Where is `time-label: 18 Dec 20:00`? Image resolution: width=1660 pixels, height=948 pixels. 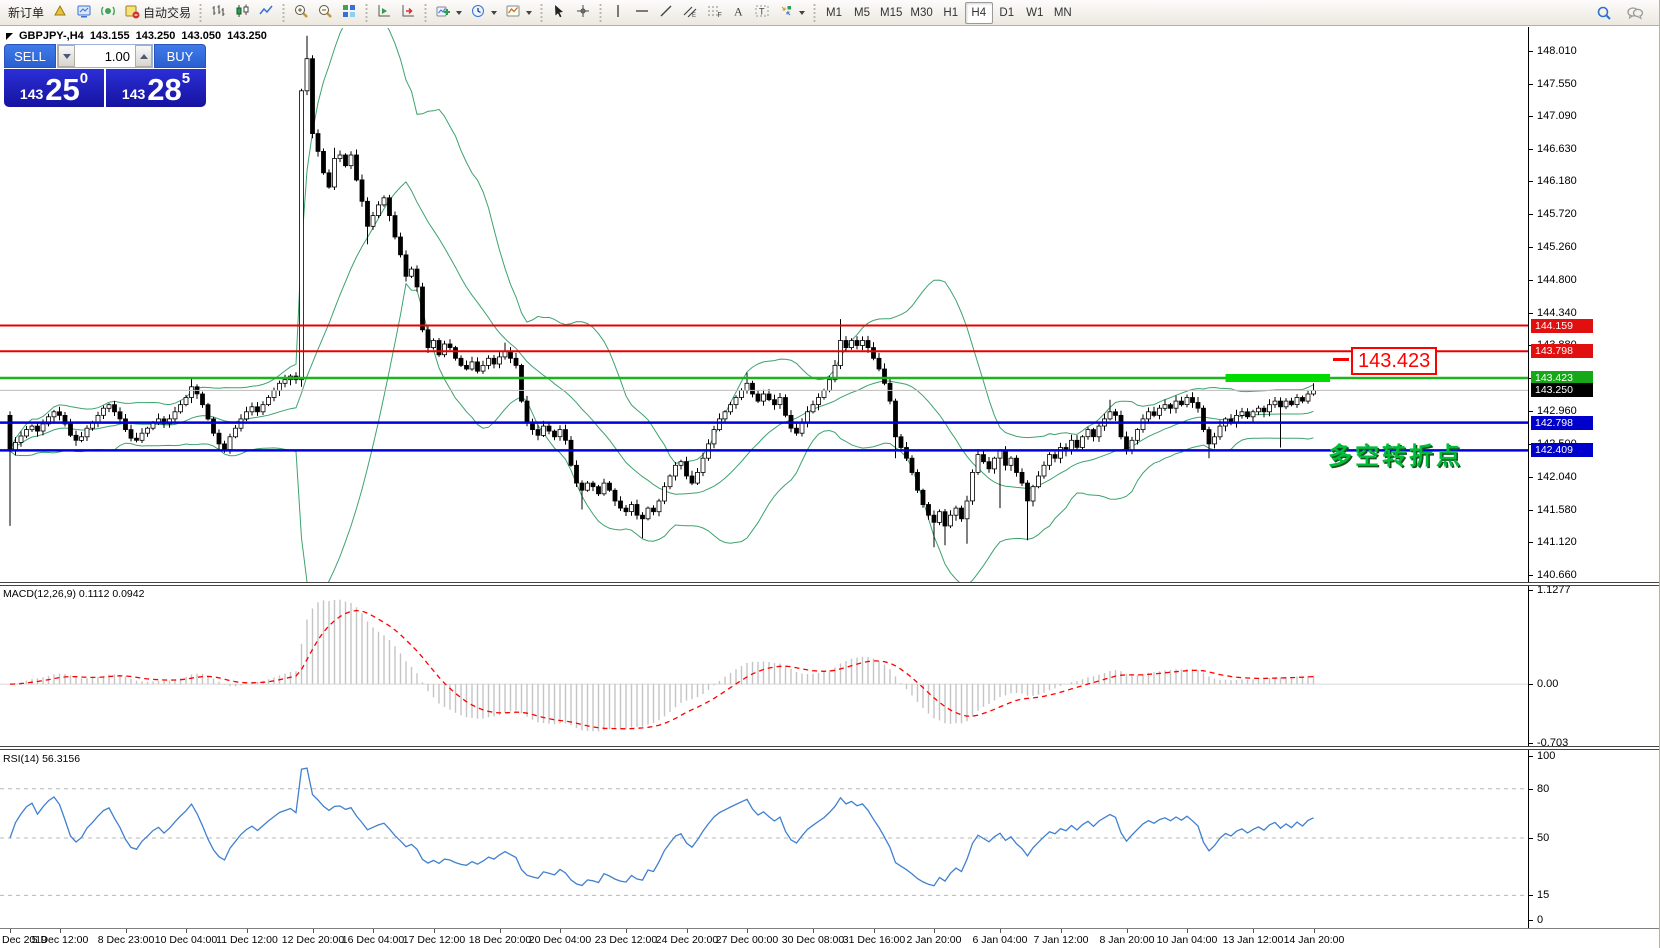
time-label: 18 Dec 20:00 is located at coordinates (500, 940).